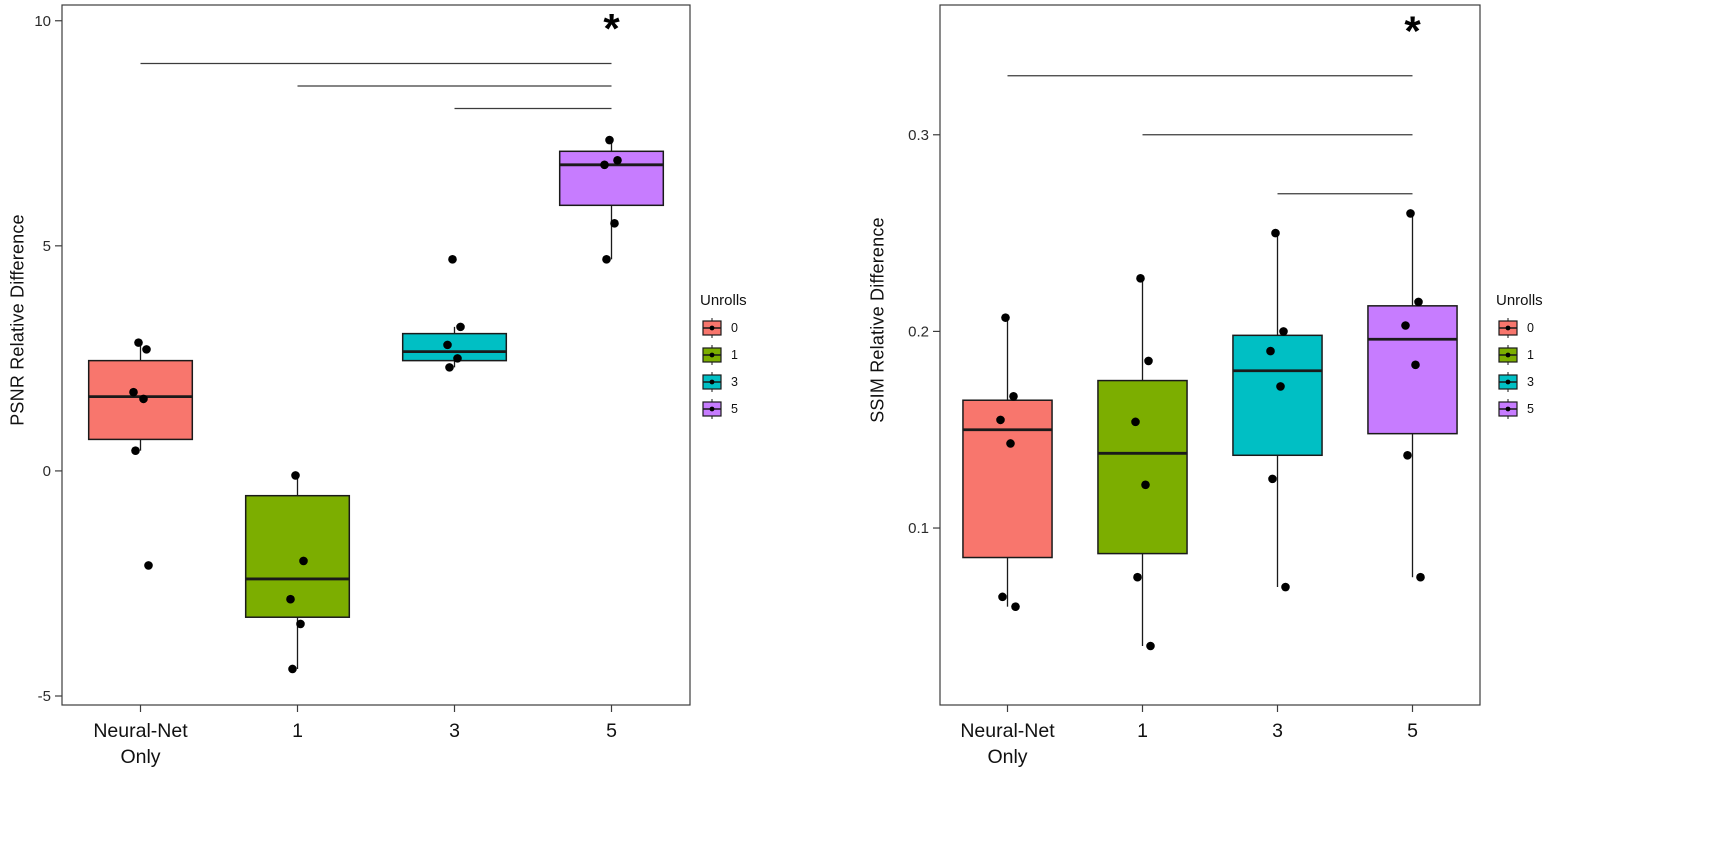 The height and width of the screenshot is (854, 1720). I want to click on legend-entry-label: 1, so click(1530, 355).